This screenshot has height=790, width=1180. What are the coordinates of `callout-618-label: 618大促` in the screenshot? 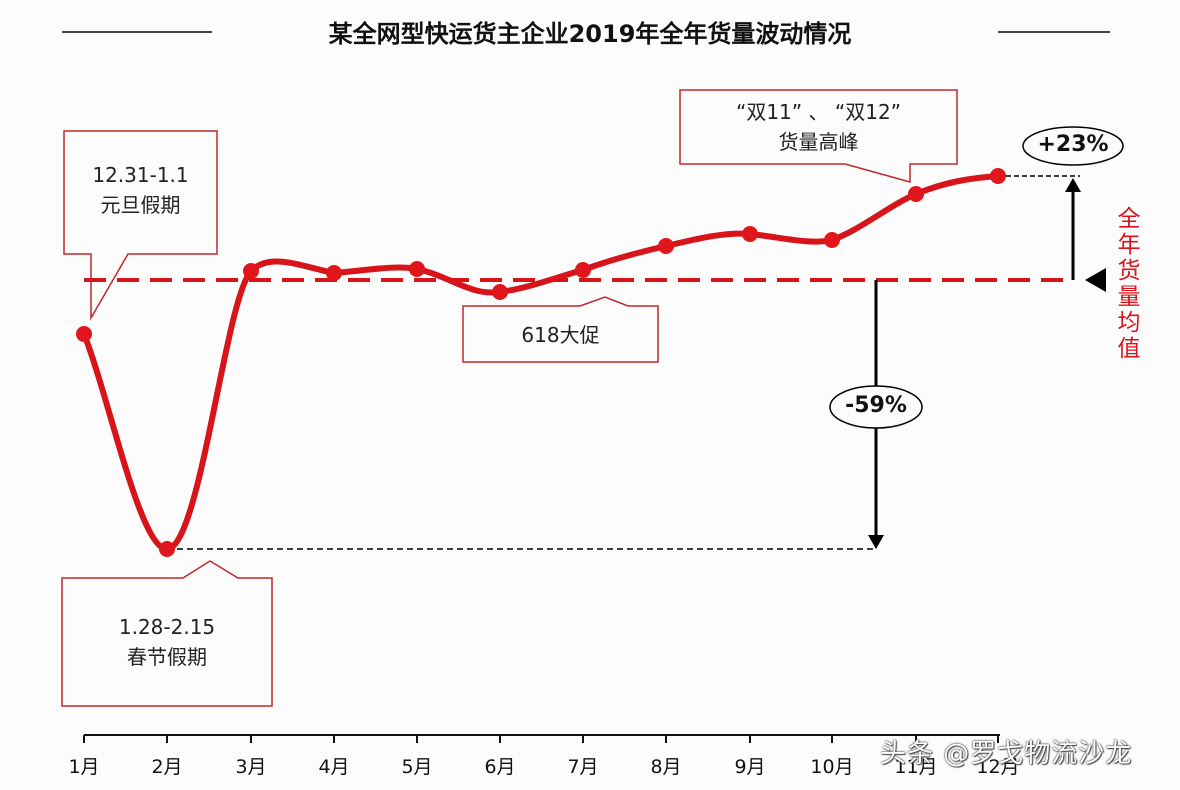 It's located at (560, 335).